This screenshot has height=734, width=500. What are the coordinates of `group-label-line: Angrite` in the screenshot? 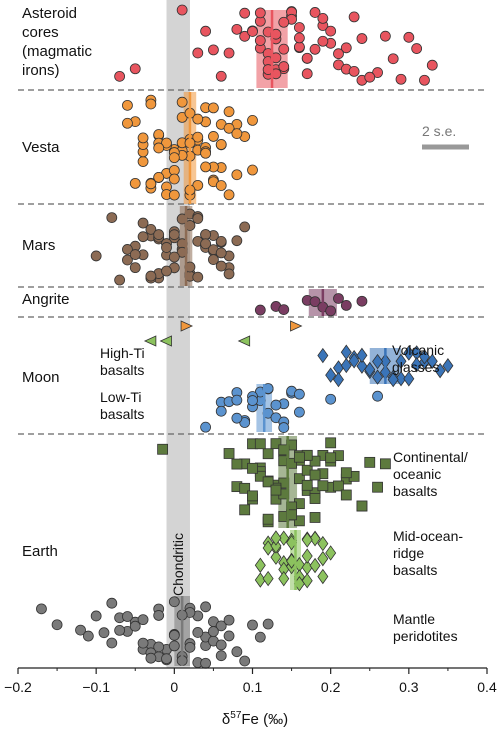 It's located at (46, 299).